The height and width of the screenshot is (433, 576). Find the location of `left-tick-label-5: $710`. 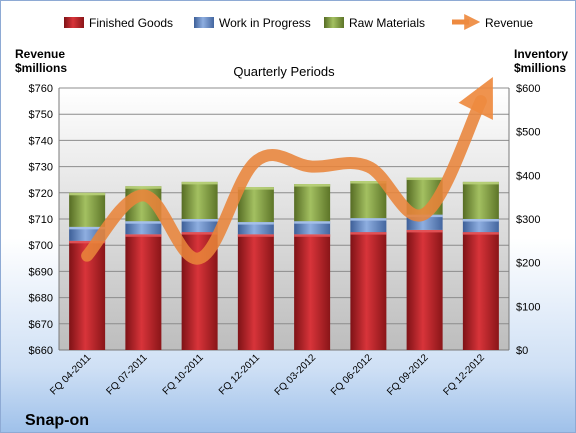

left-tick-label-5: $710 is located at coordinates (41, 220).